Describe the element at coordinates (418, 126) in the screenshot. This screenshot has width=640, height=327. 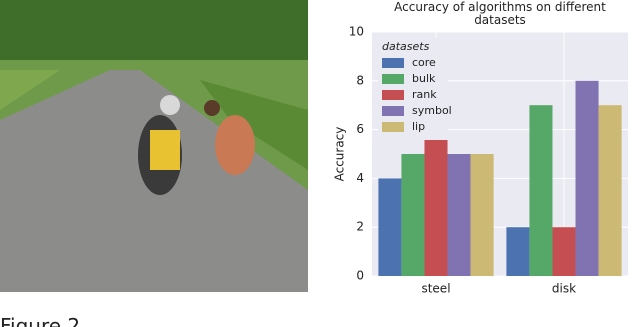
I see `legend-label: lip` at that location.